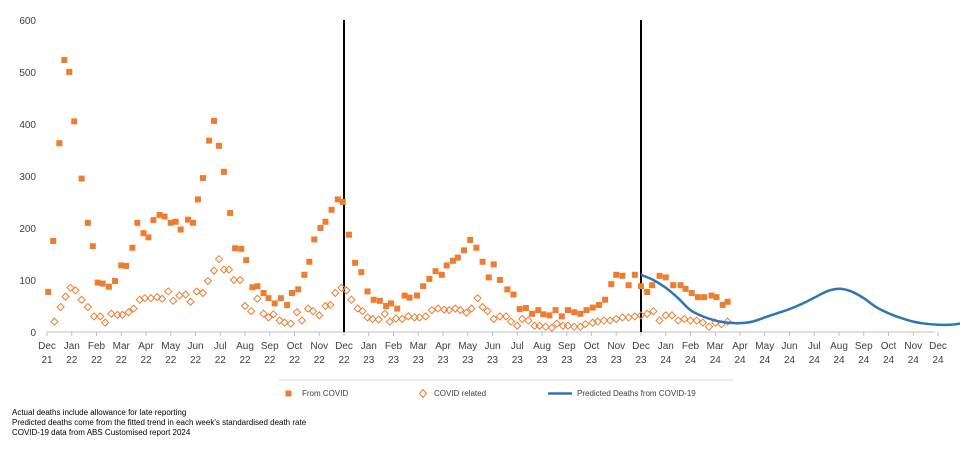 The height and width of the screenshot is (452, 960). Describe the element at coordinates (592, 346) in the screenshot. I see `x-tick-label-month: Oct` at that location.